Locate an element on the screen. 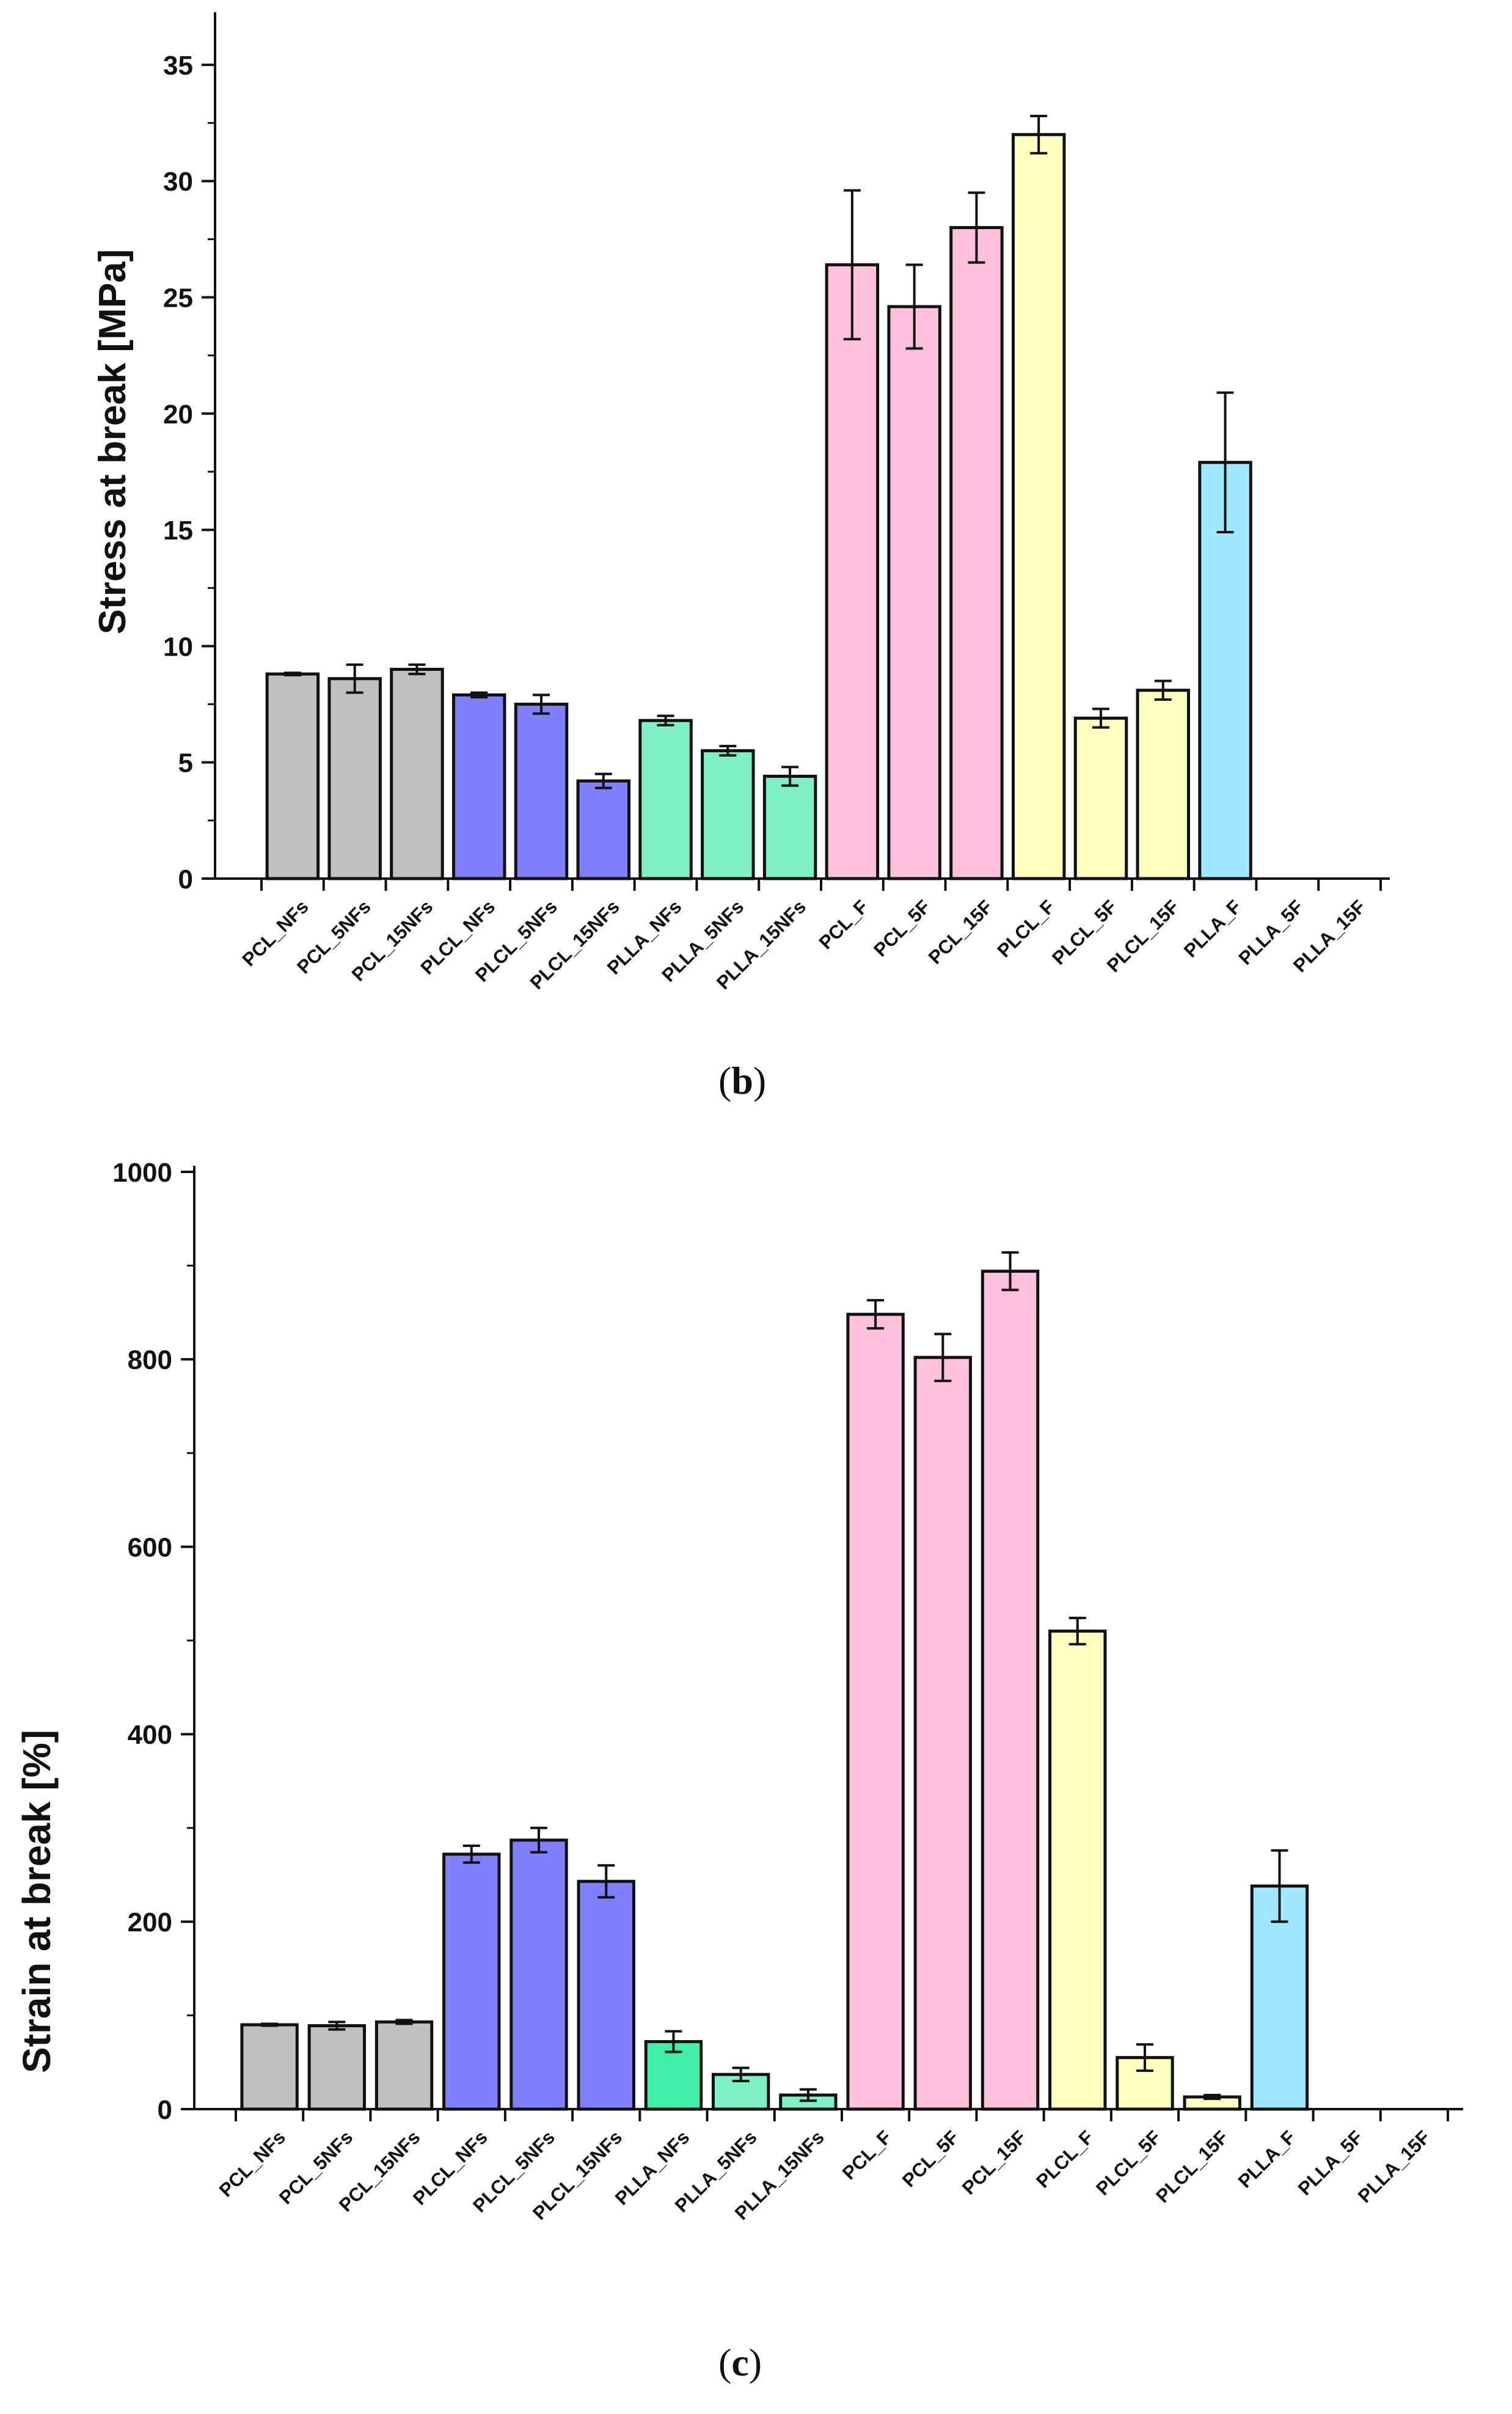 The image size is (1512, 2414). bar-plla-5nfs is located at coordinates (728, 814).